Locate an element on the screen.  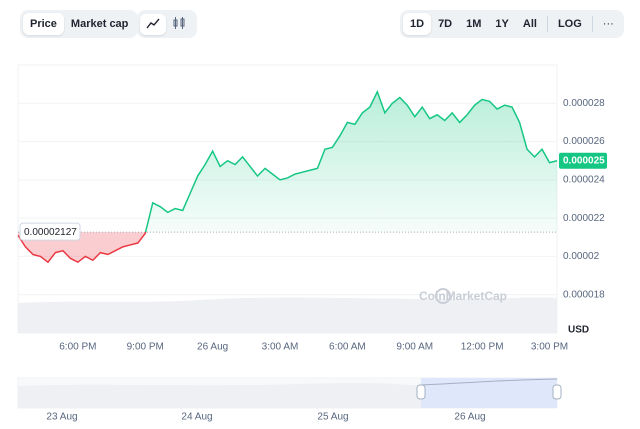
baseline-box is located at coordinates (50, 231).